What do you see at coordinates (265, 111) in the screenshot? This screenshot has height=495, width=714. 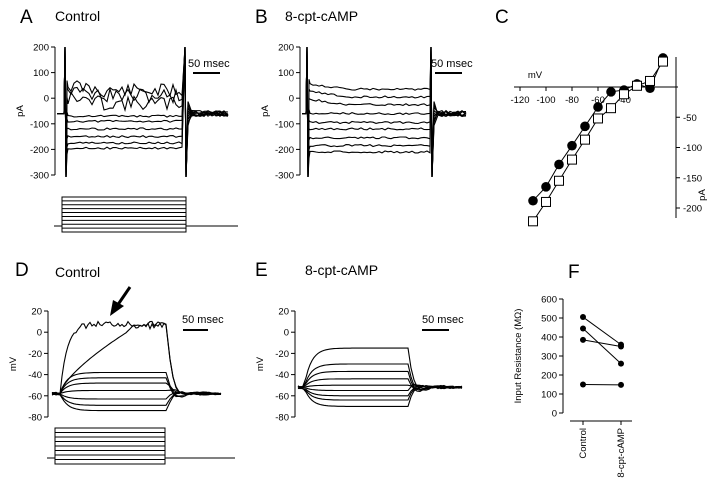 I see `y-axis-label-b: pA` at bounding box center [265, 111].